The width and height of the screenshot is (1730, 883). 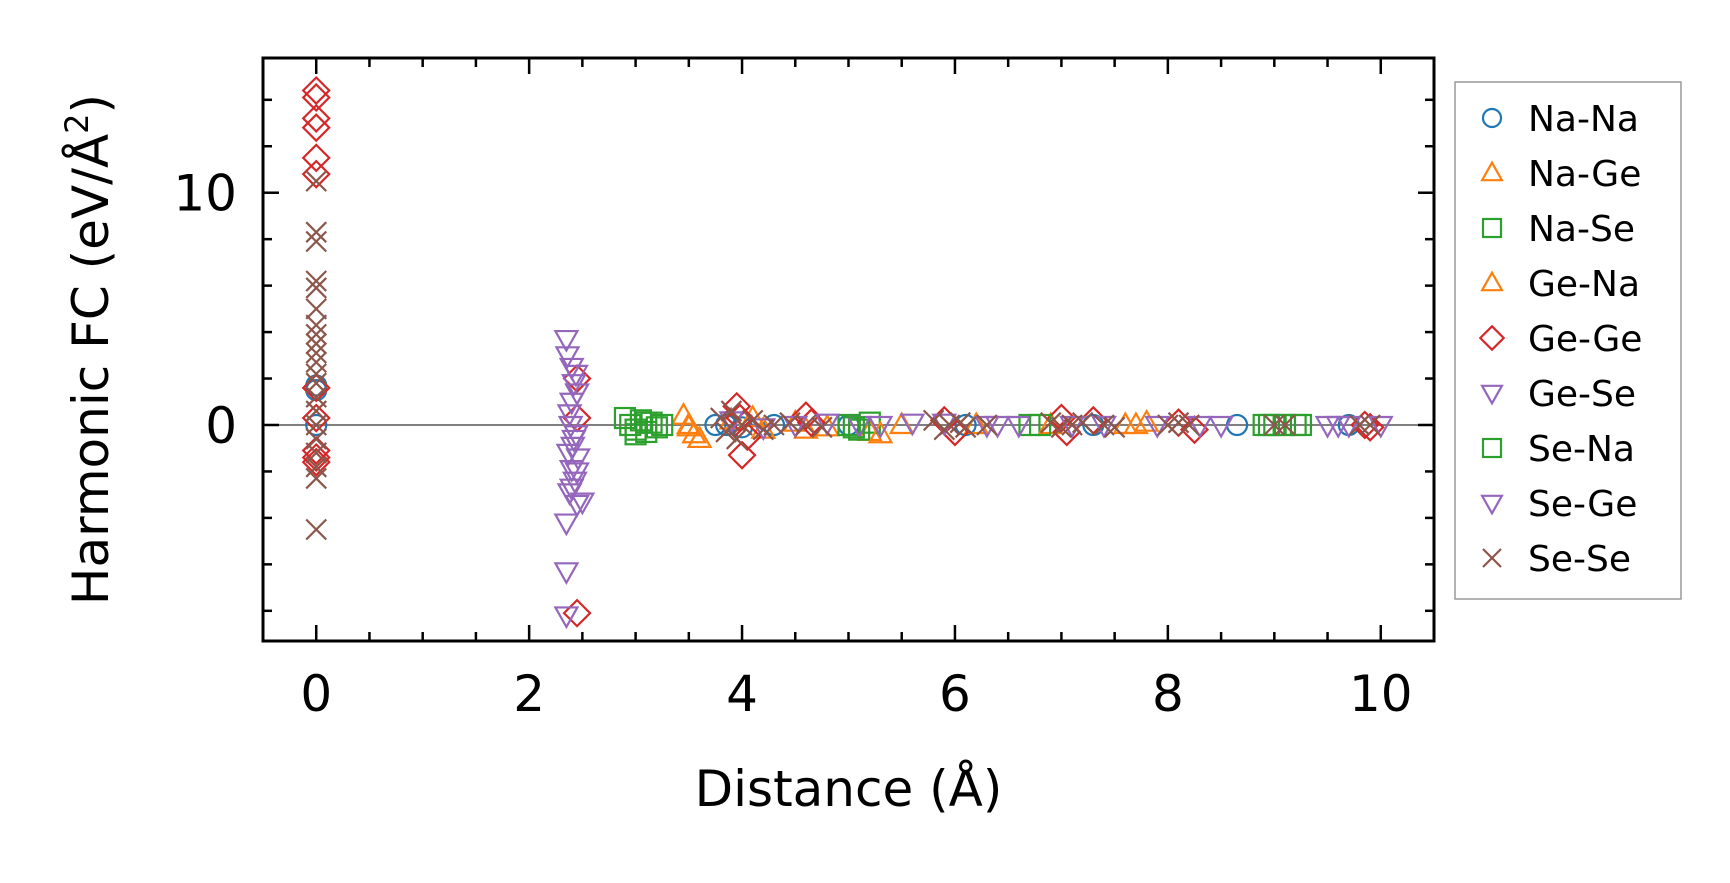 What do you see at coordinates (1492, 505) in the screenshot?
I see `legend-marker-se-ge` at bounding box center [1492, 505].